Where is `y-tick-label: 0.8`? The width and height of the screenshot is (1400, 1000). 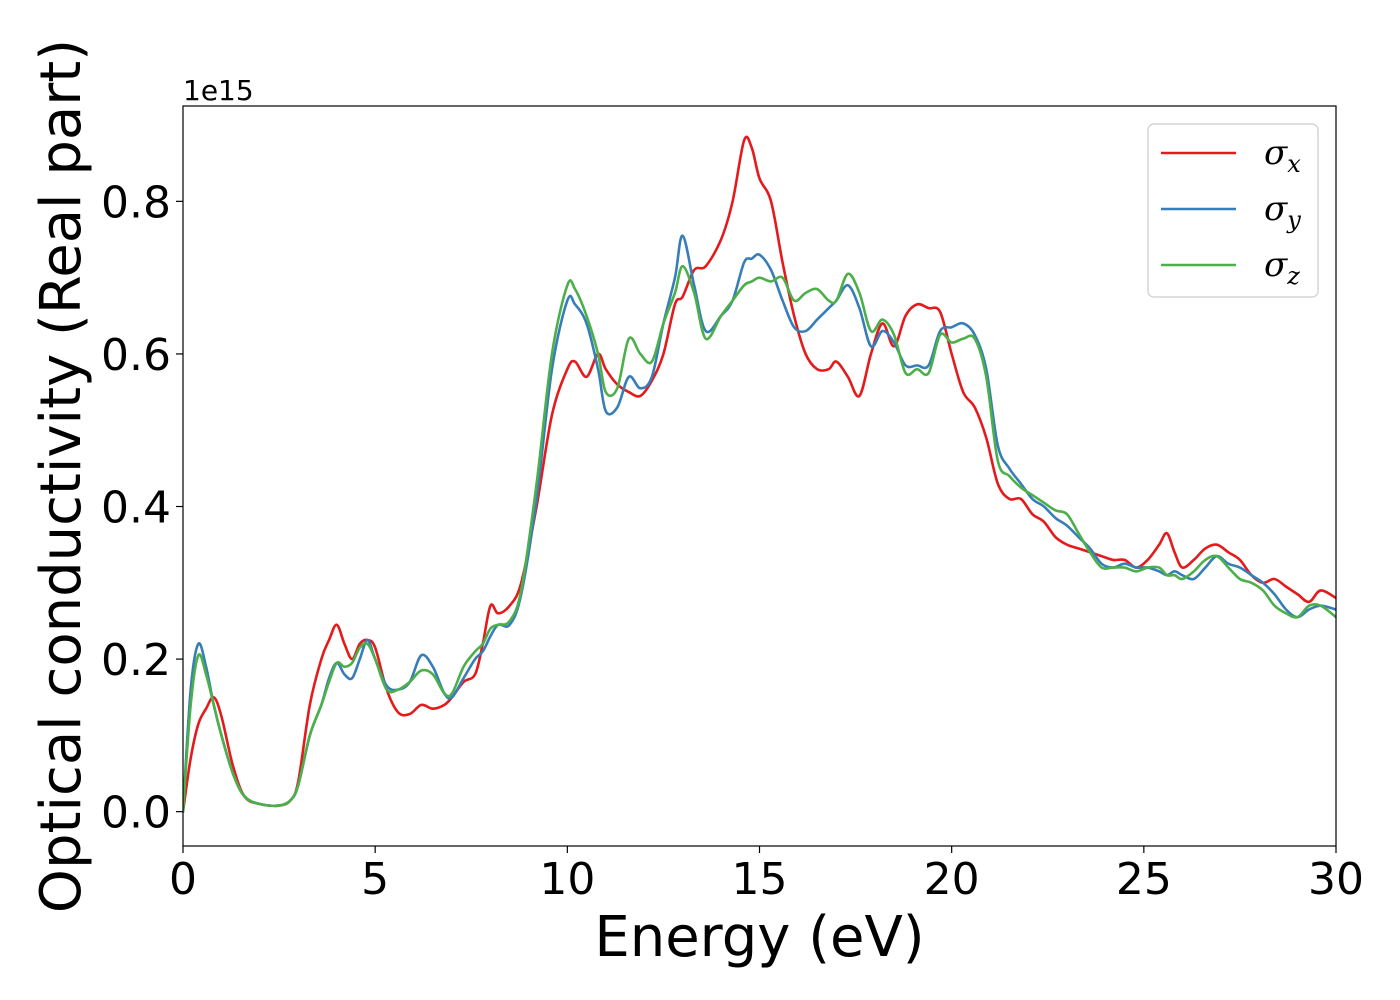 y-tick-label: 0.8 is located at coordinates (136, 202).